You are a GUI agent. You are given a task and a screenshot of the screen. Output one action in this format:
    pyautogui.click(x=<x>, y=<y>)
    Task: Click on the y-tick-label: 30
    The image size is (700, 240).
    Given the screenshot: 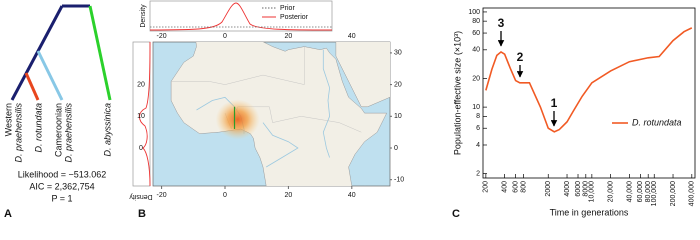 What is the action you would take?
    pyautogui.click(x=398, y=53)
    